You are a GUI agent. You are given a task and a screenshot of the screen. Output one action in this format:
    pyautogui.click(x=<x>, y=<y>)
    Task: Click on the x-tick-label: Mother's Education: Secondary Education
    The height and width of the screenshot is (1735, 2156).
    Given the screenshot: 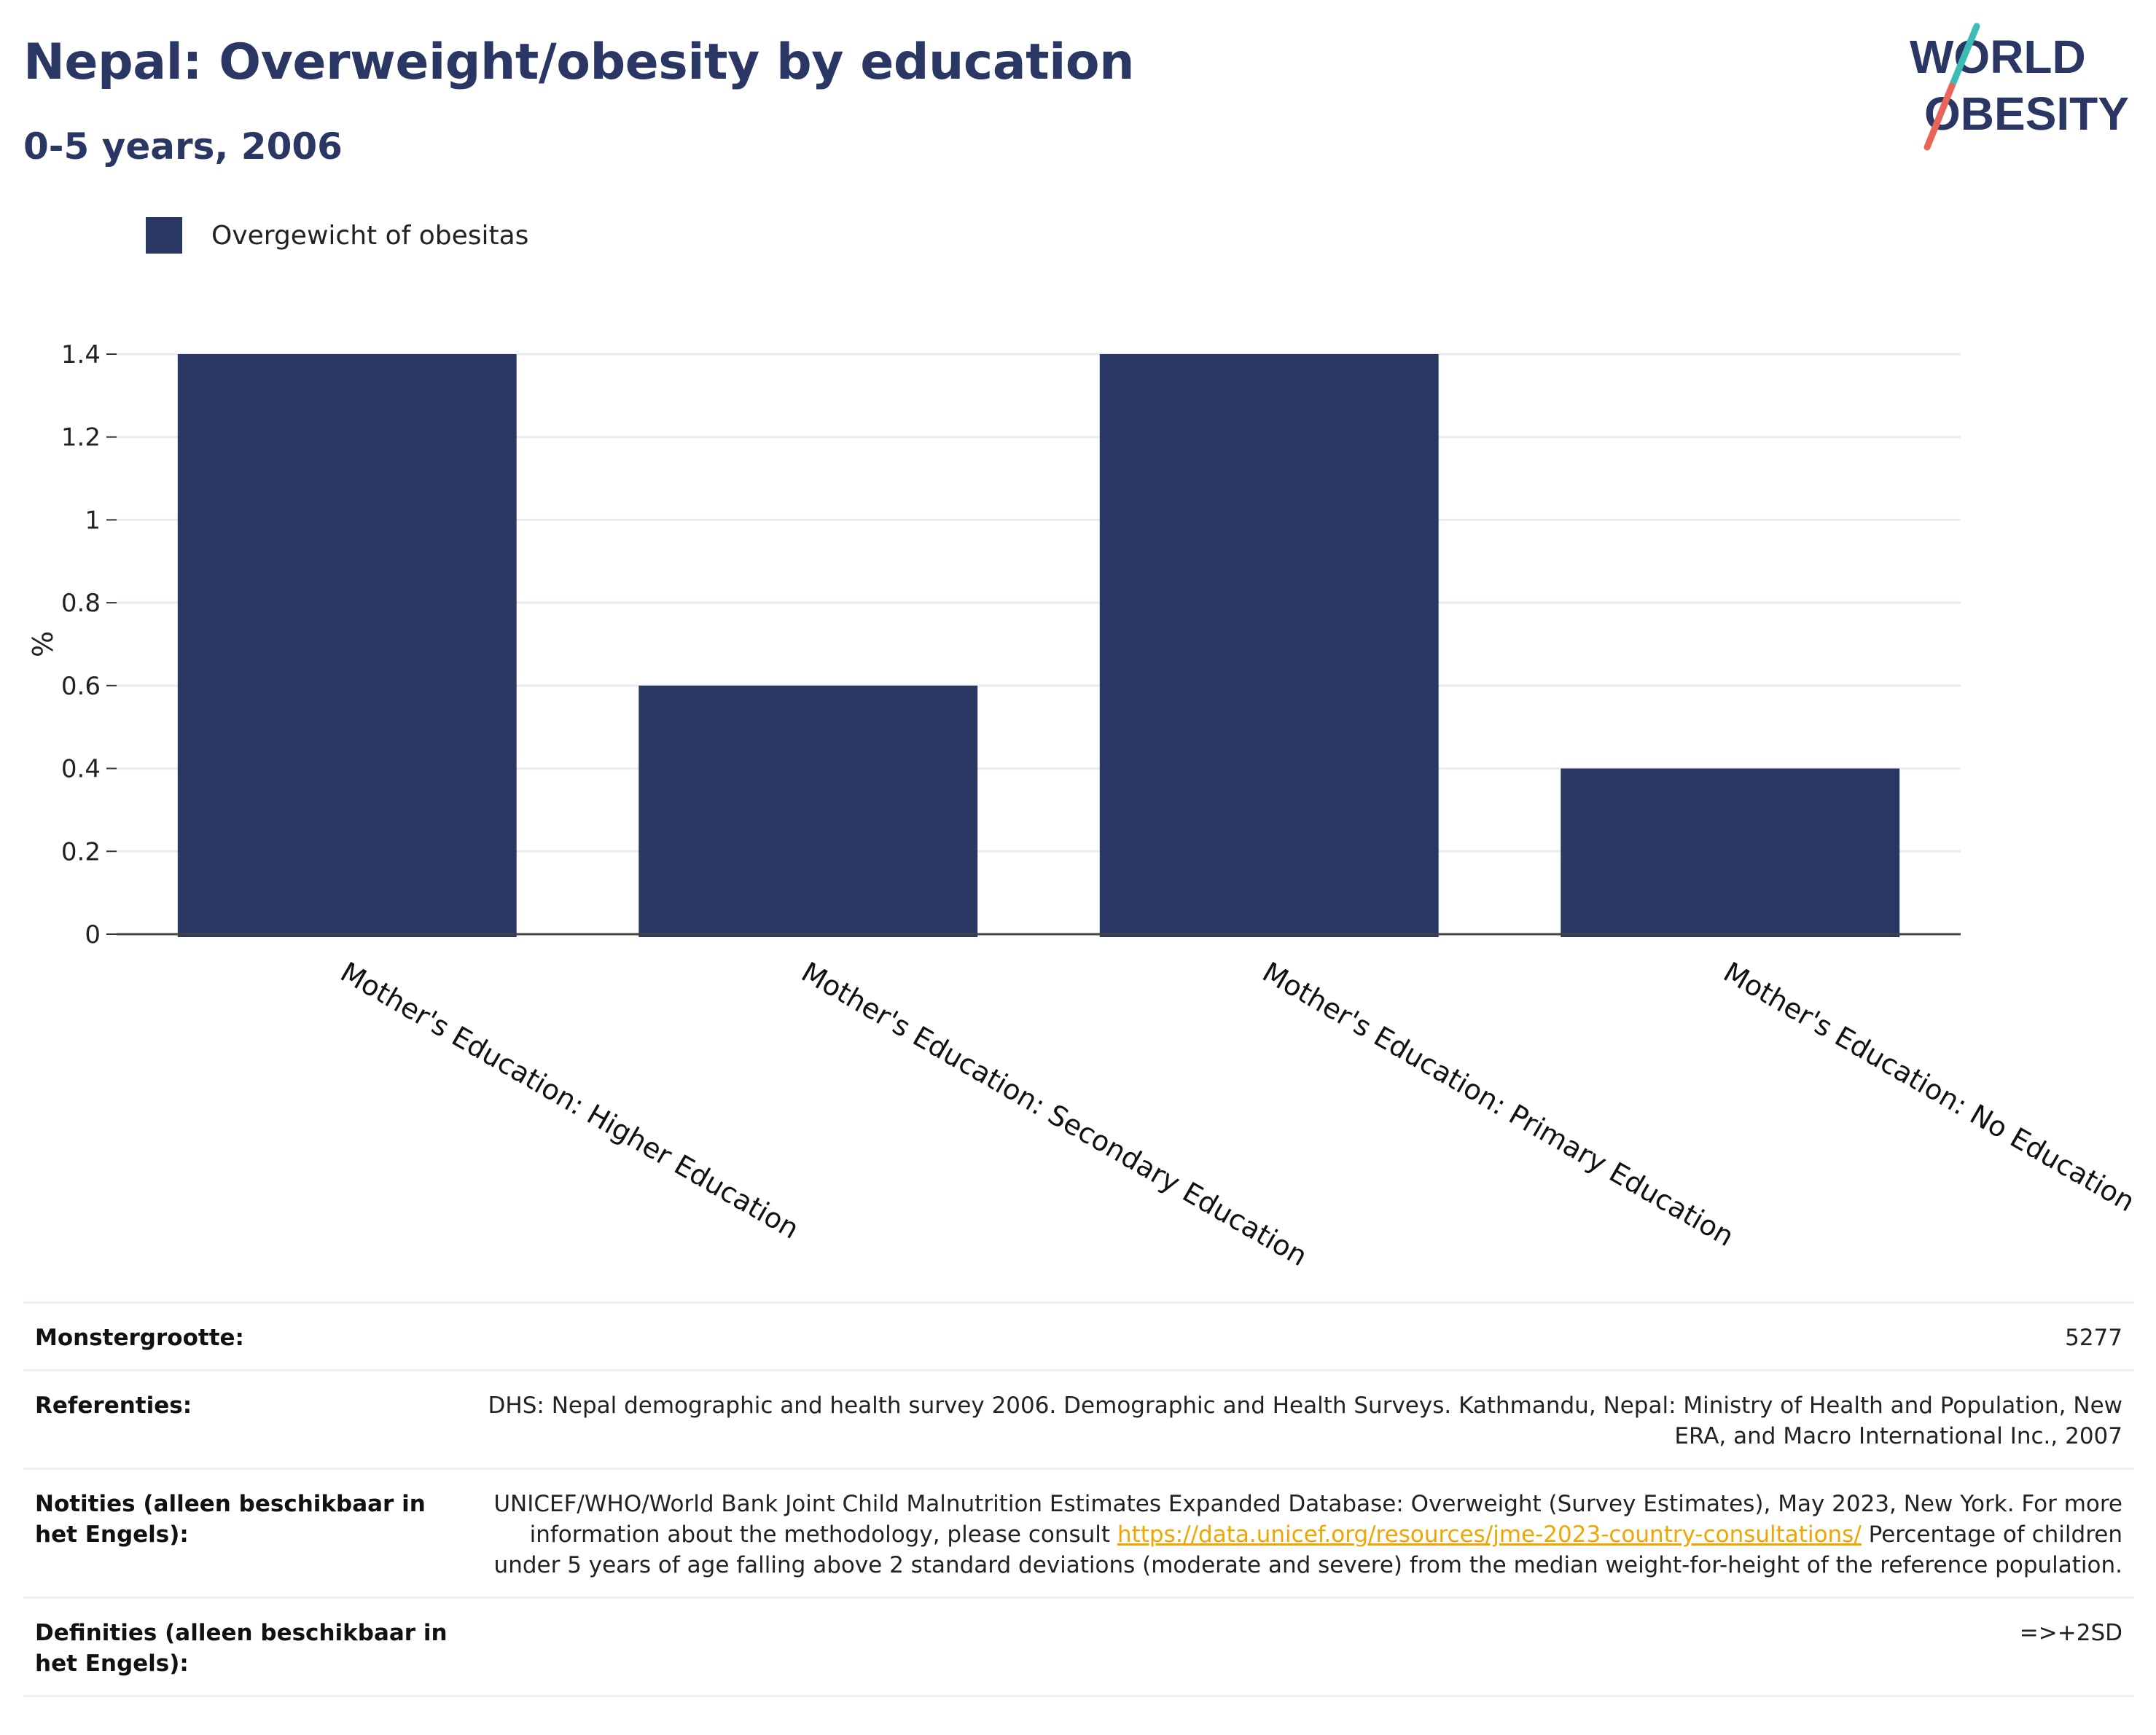 What is the action you would take?
    pyautogui.click(x=1055, y=1114)
    